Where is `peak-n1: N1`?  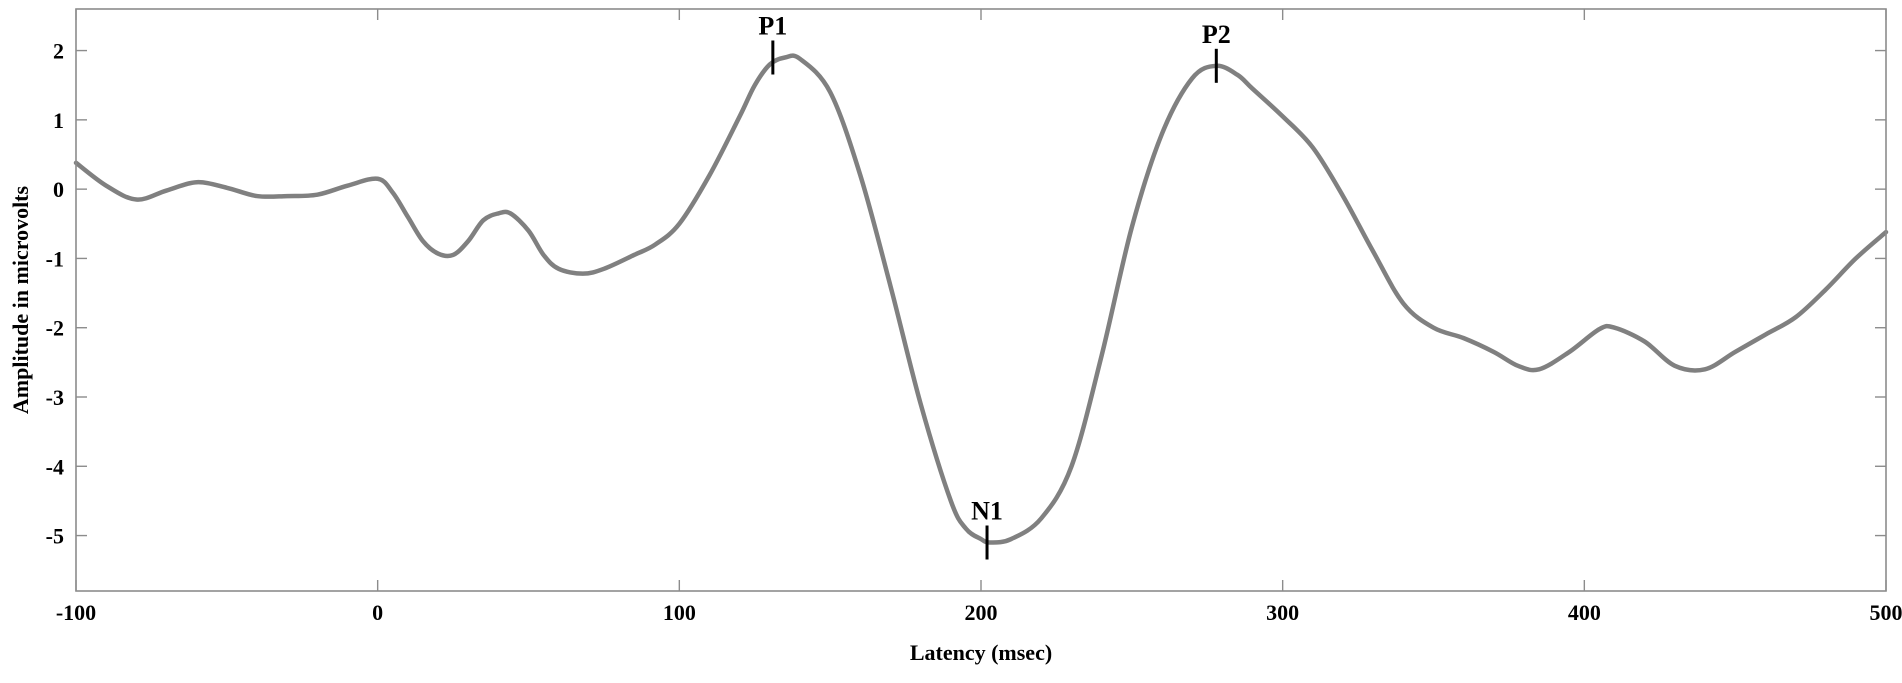 peak-n1: N1 is located at coordinates (987, 528).